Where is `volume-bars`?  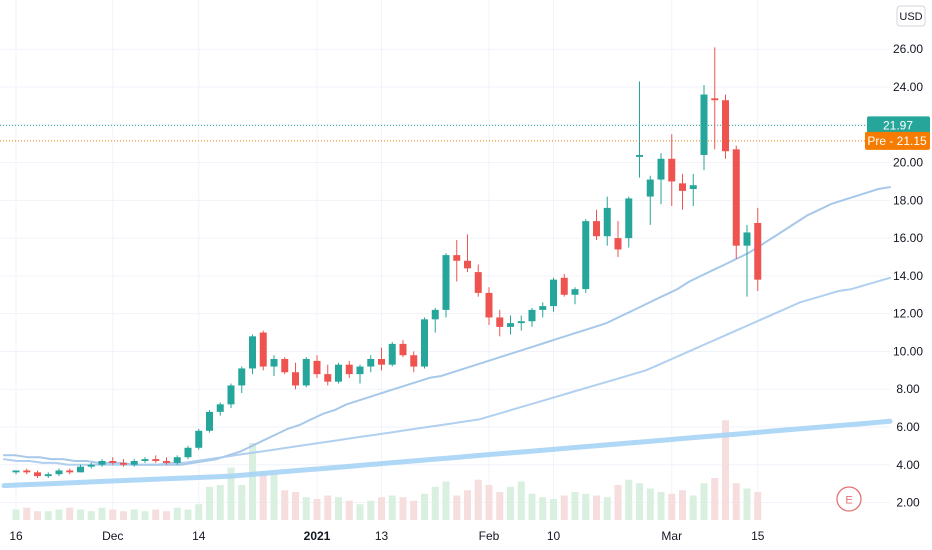
volume-bars is located at coordinates (387, 470).